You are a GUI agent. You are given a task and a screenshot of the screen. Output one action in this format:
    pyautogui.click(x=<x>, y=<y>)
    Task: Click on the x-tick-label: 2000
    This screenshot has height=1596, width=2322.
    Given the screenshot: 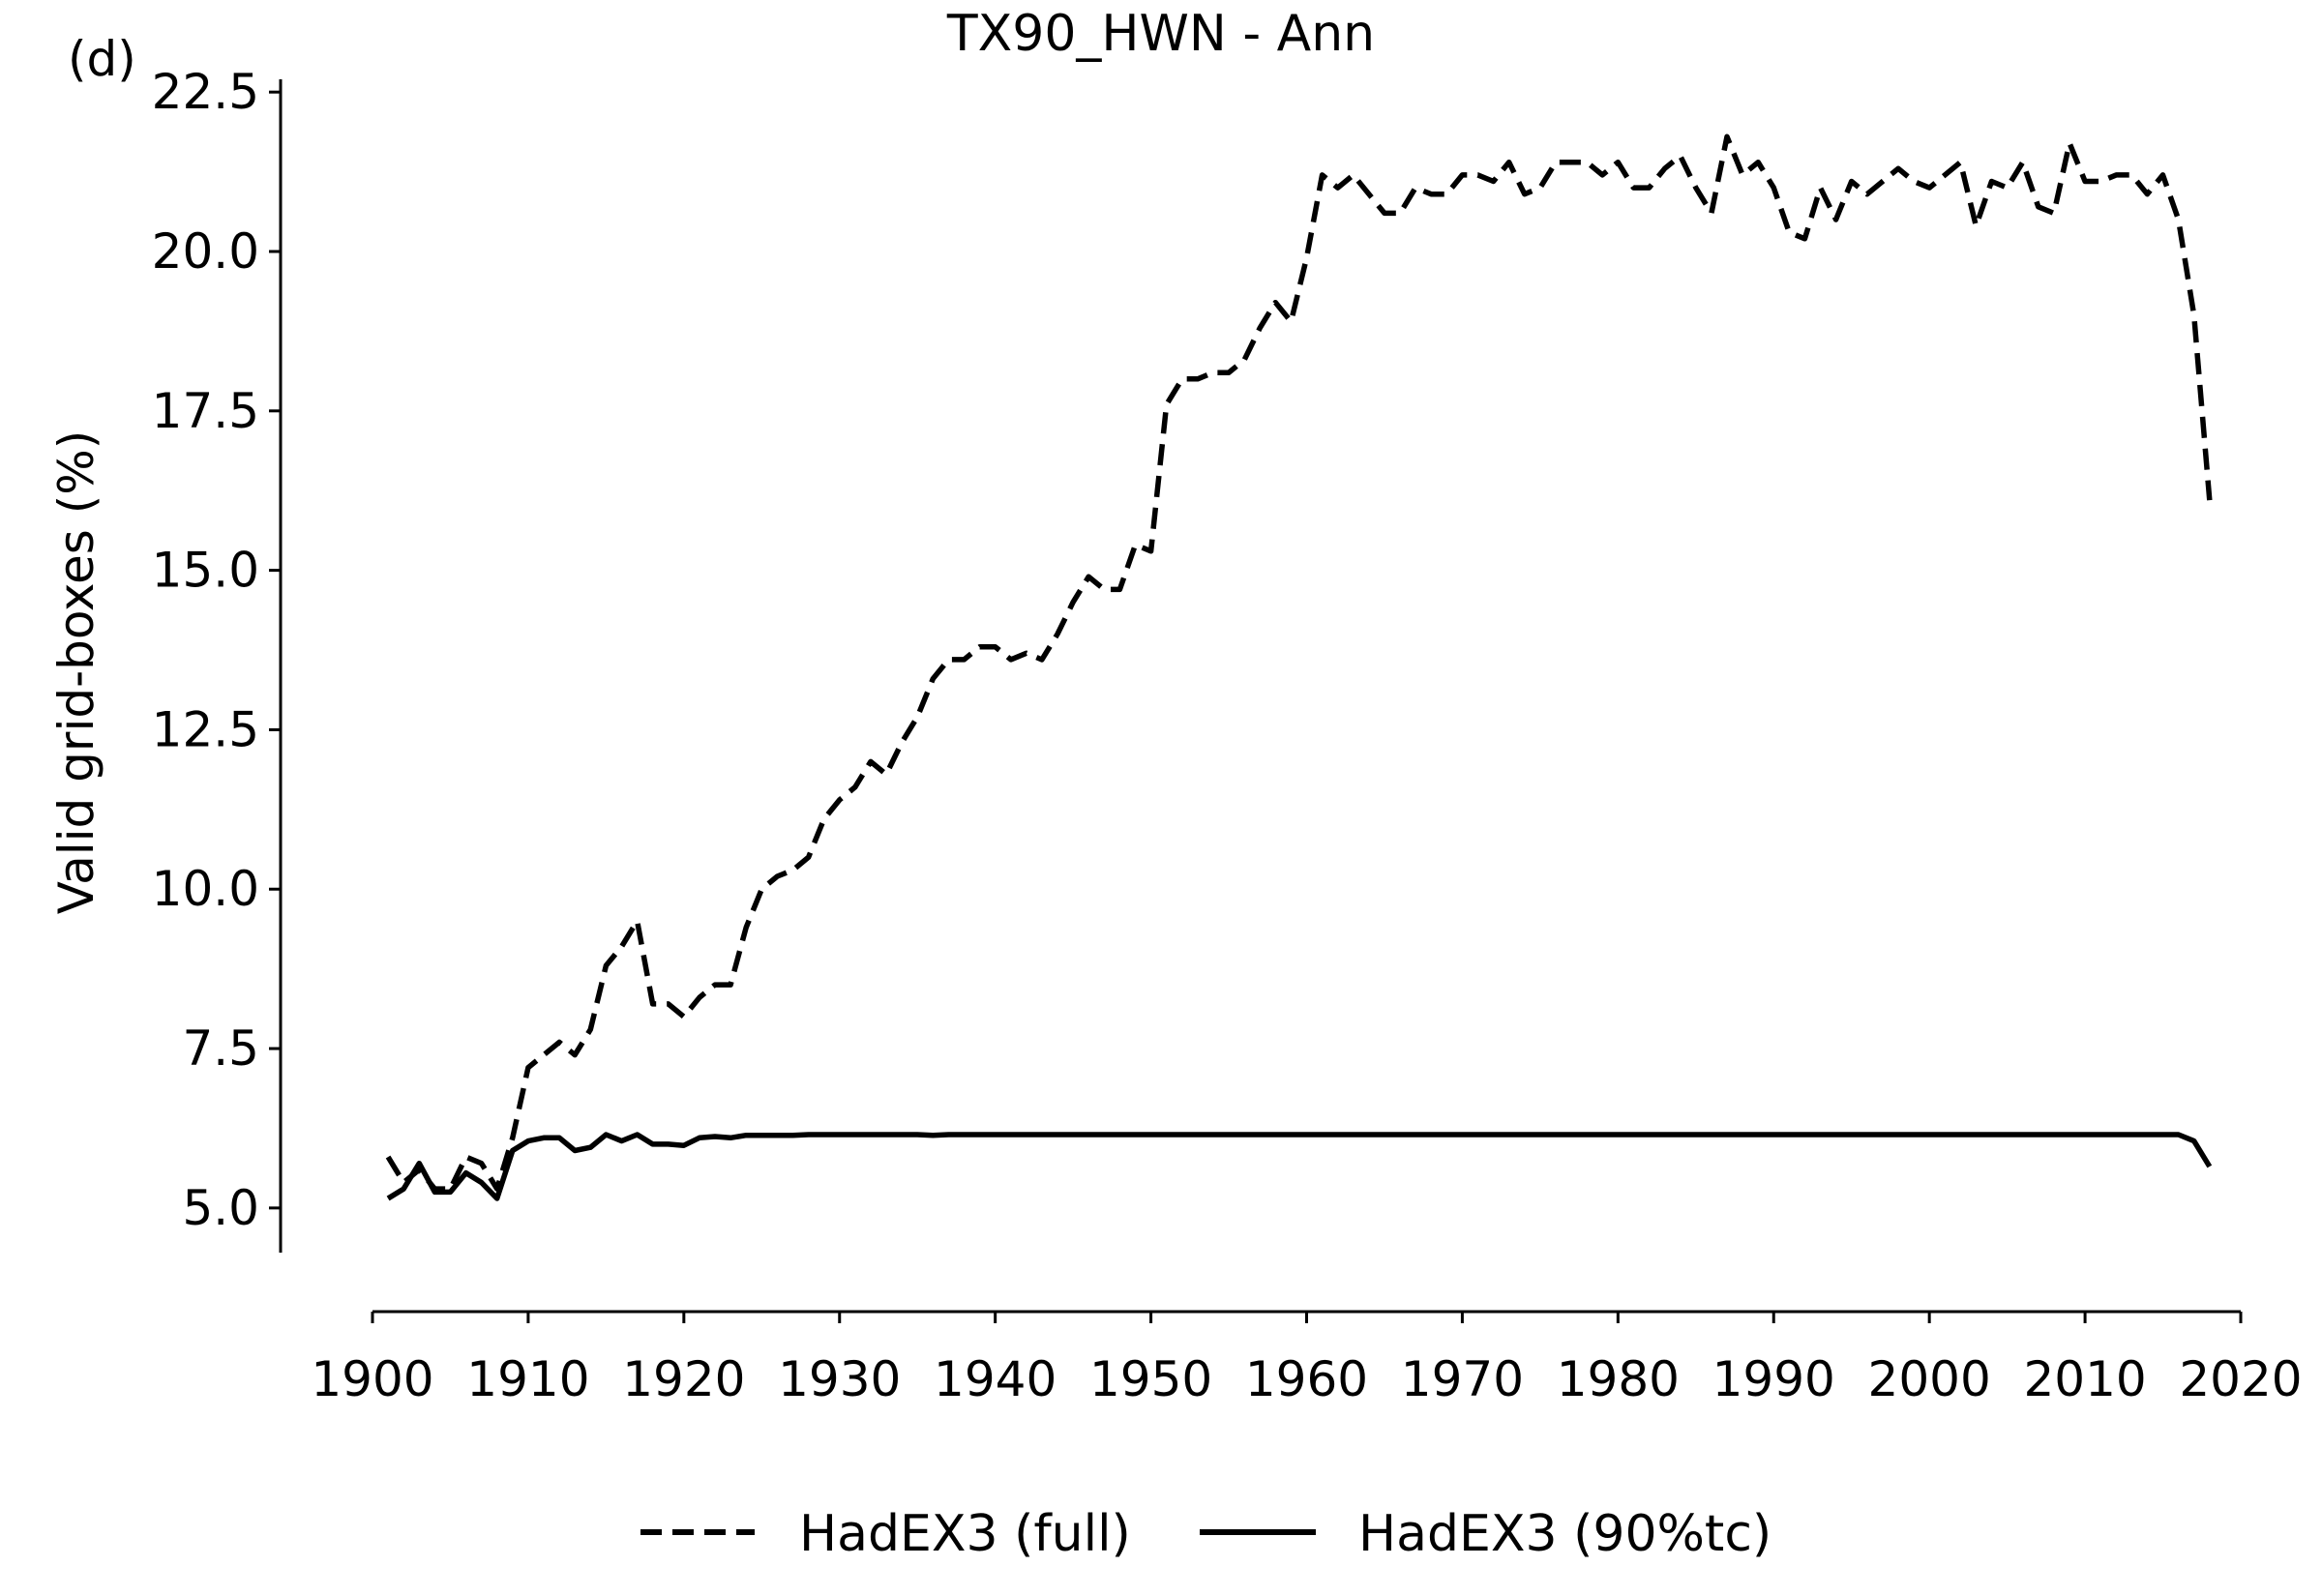 What is the action you would take?
    pyautogui.click(x=1929, y=1379)
    